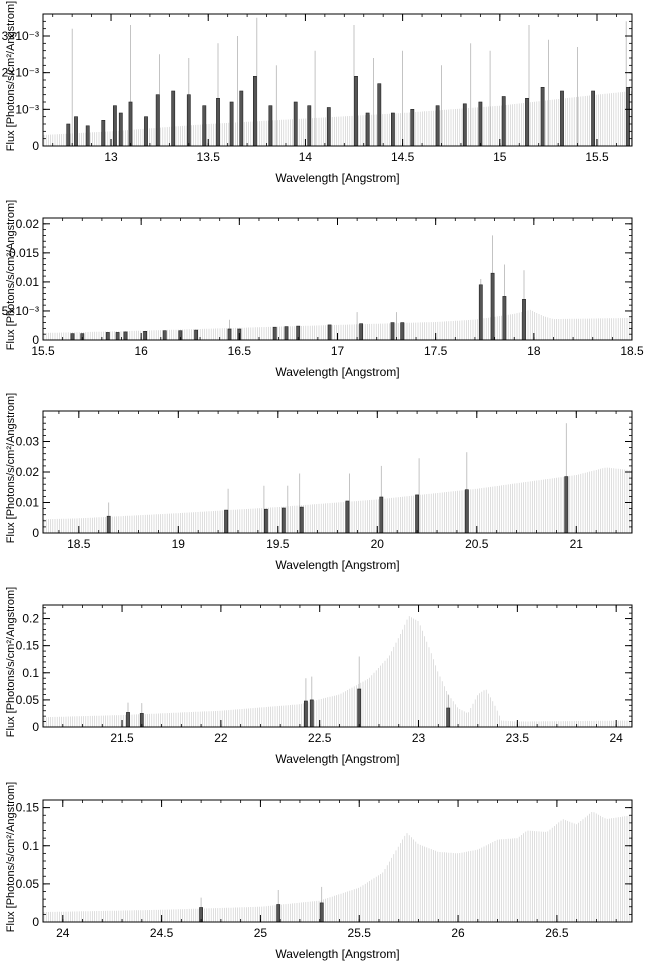 The image size is (653, 972). Describe the element at coordinates (338, 351) in the screenshot. I see `x-tick-label: 17` at that location.